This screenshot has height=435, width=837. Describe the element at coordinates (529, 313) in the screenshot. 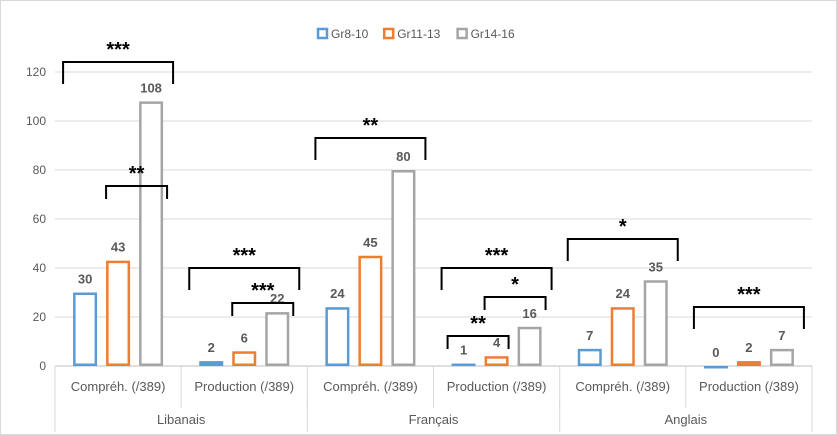

I see `data-label: 16` at that location.